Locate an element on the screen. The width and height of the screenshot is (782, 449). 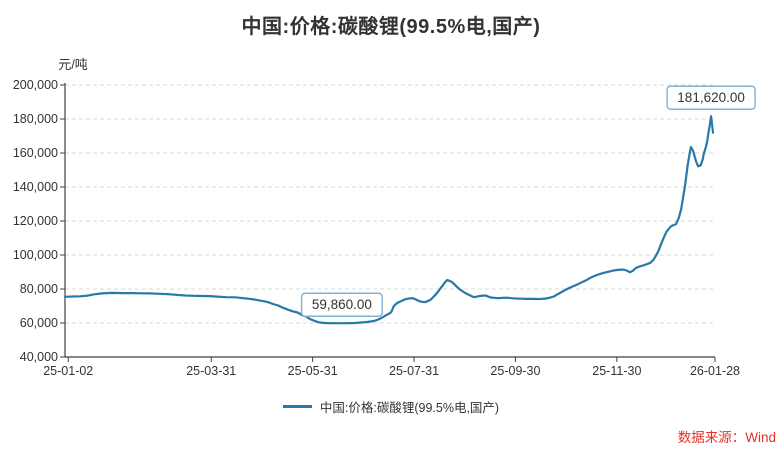
y-tick-label: 60,000 is located at coordinates (39, 323).